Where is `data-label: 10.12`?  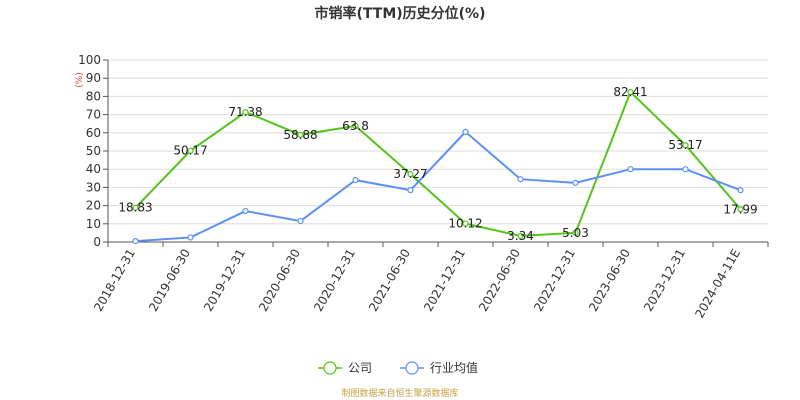 data-label: 10.12 is located at coordinates (465, 224).